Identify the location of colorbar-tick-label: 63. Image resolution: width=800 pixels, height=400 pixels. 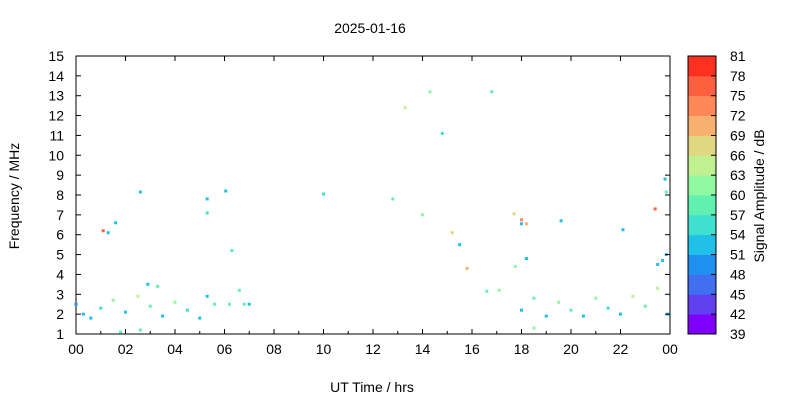
(738, 175).